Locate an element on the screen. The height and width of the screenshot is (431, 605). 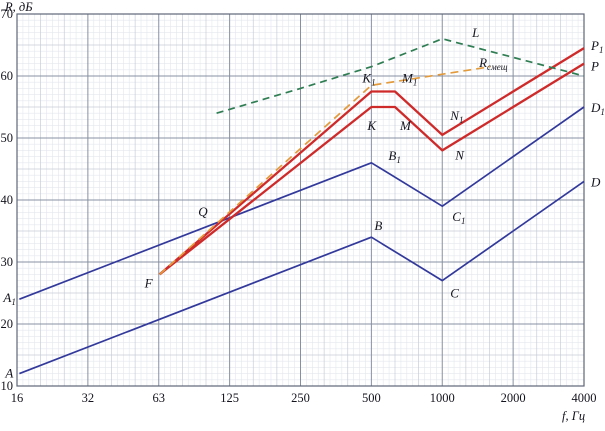
x-tick-4000: 4000 is located at coordinates (584, 398).